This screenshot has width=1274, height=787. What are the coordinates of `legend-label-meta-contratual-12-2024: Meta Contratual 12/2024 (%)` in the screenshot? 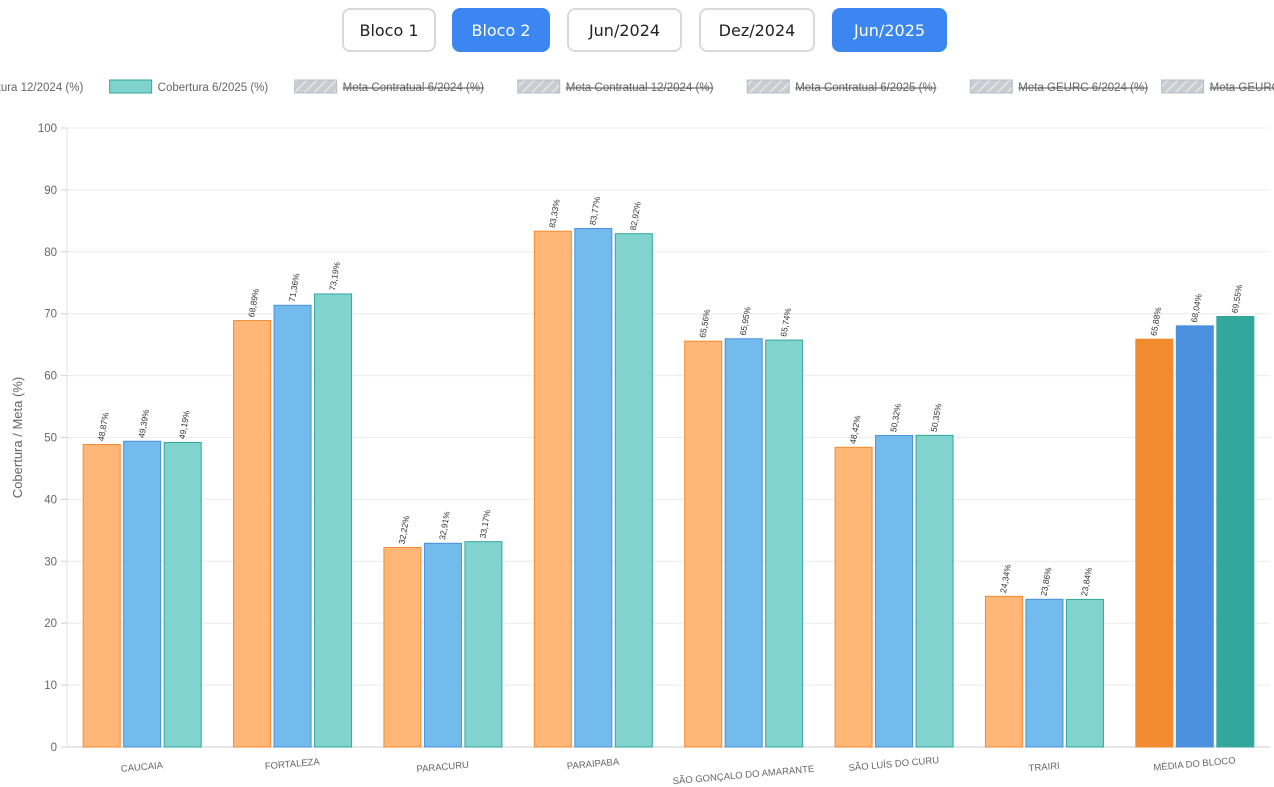 It's located at (640, 88).